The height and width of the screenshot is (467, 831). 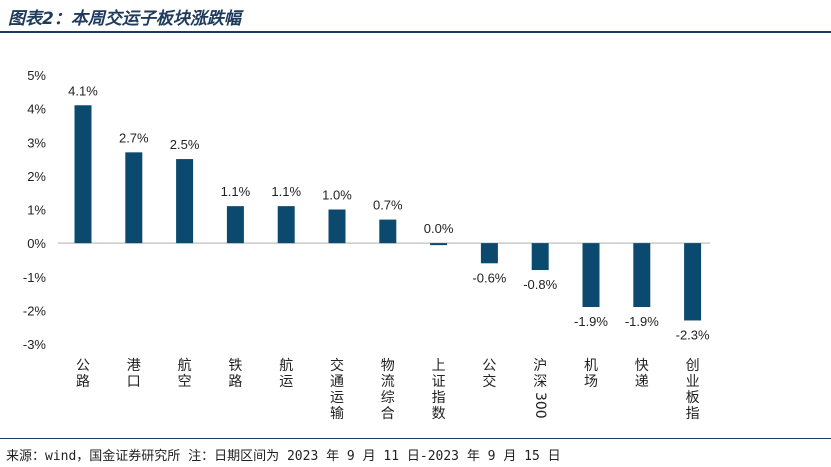 I want to click on category-label-char: 铁, so click(x=235, y=366).